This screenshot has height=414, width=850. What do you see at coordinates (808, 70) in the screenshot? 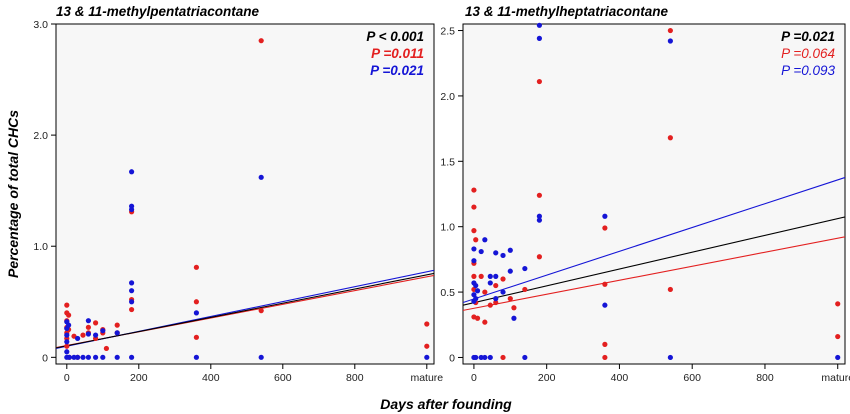
I see `p-value-label: P =0.093` at bounding box center [808, 70].